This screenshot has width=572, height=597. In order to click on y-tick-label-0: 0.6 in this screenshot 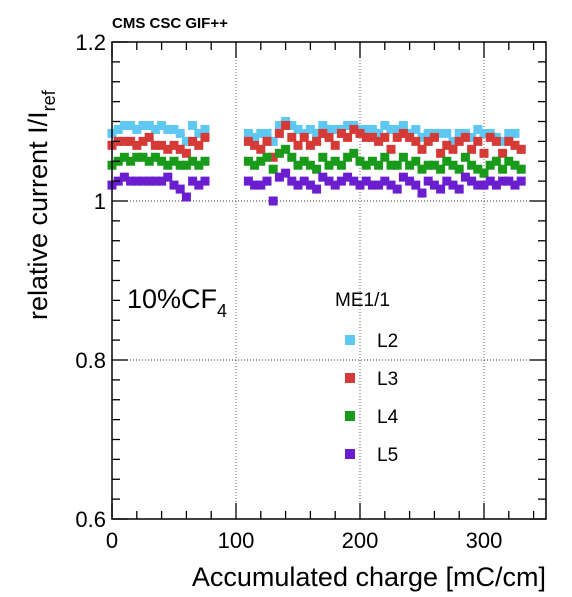, I will do `click(90, 519)`.